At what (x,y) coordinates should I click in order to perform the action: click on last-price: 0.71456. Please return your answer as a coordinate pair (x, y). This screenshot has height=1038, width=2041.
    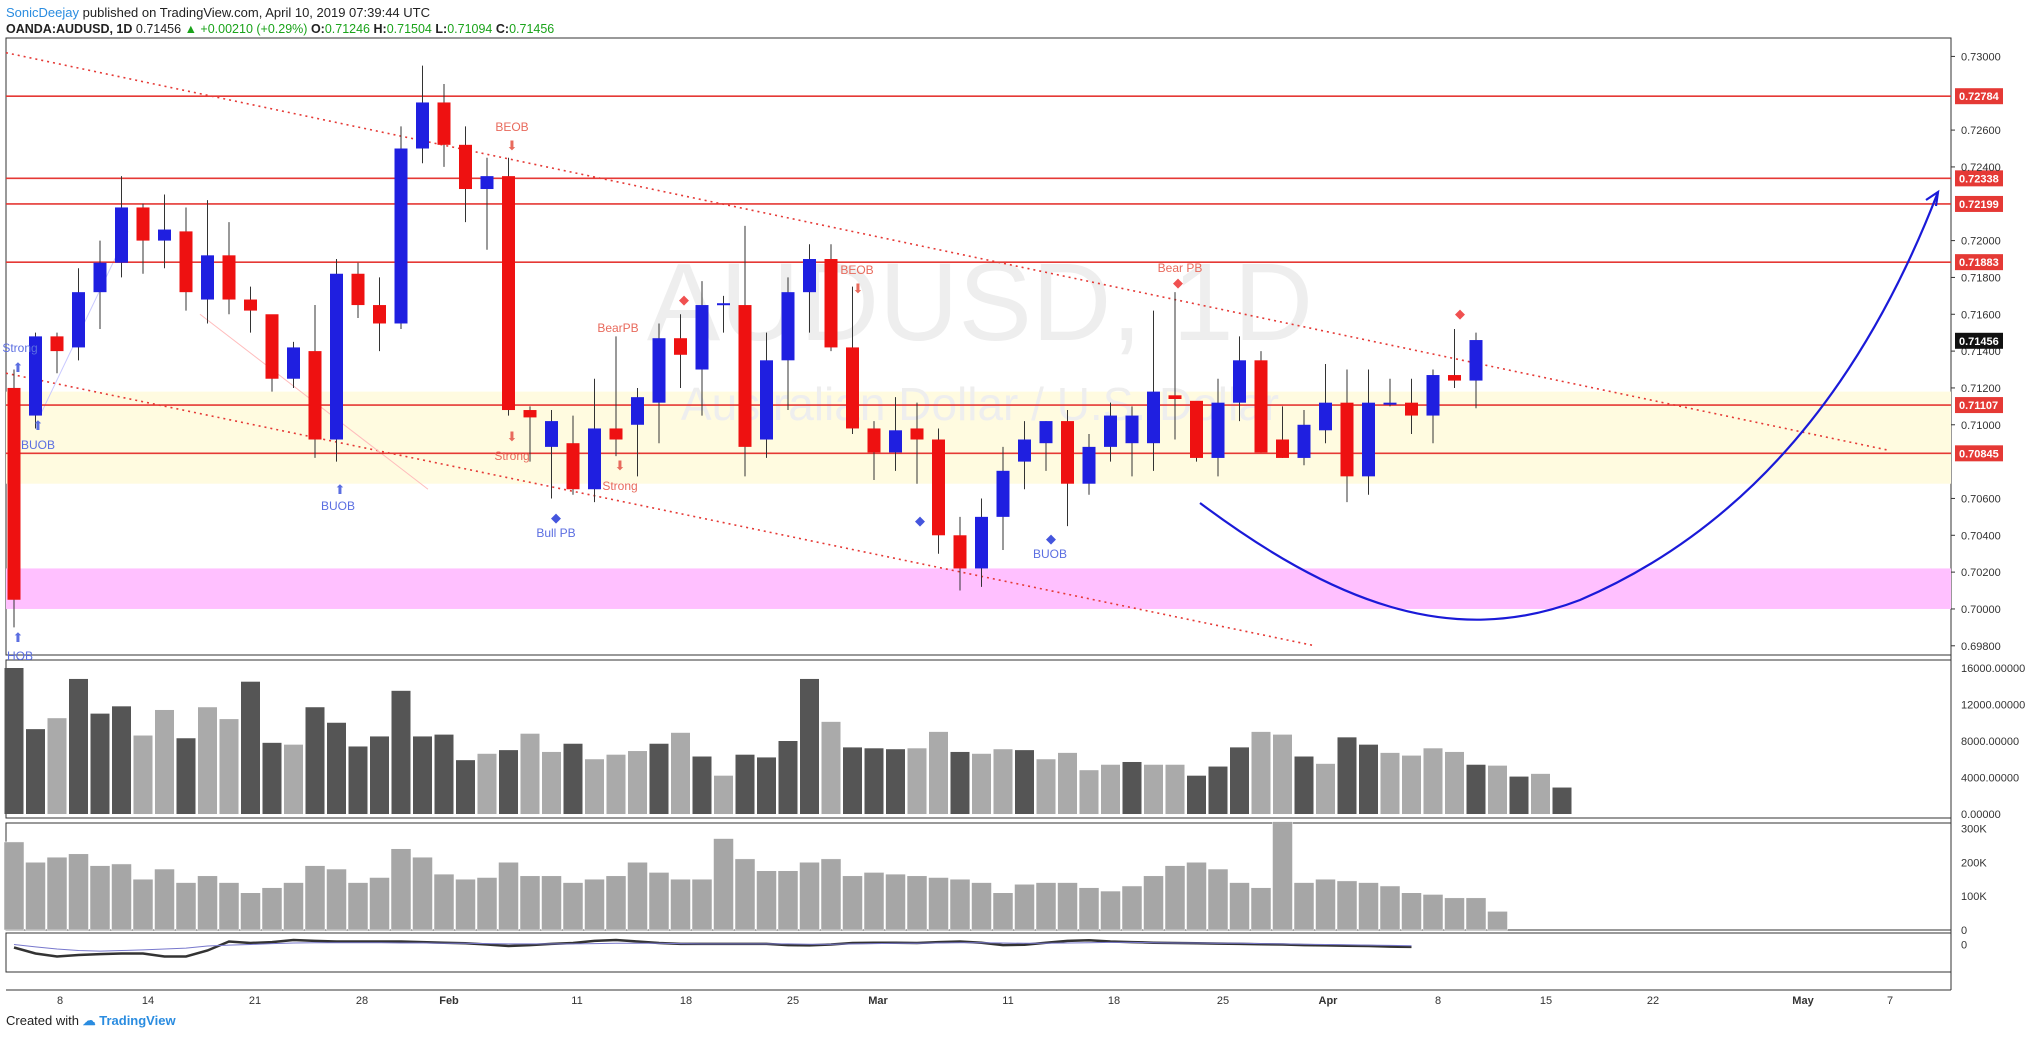
    Looking at the image, I should click on (158, 29).